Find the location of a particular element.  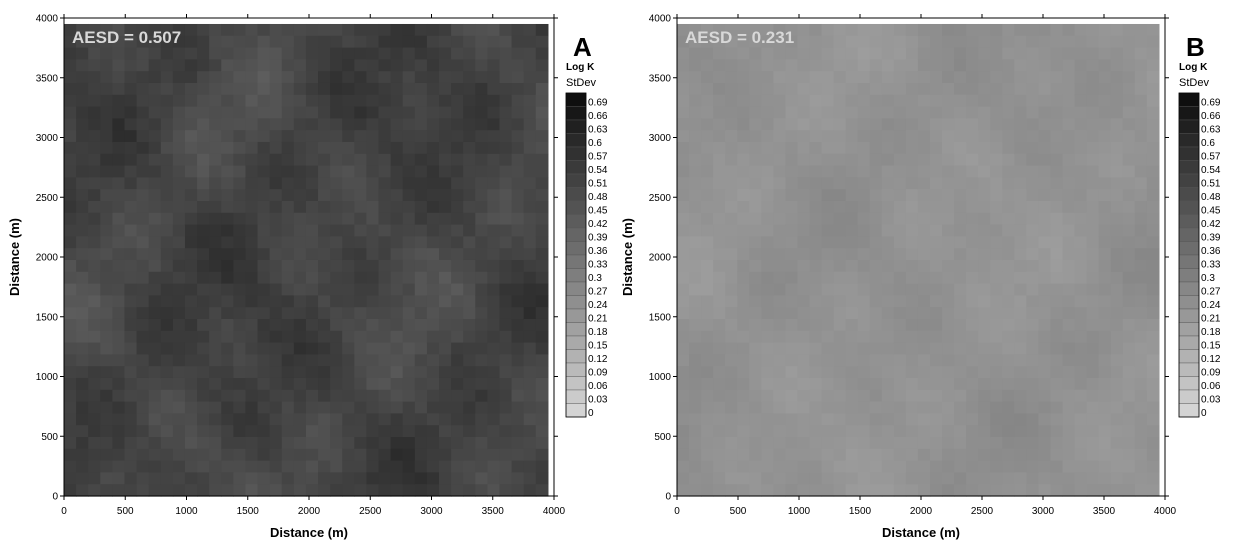

legend-level-label: 0.51 is located at coordinates (1211, 184).